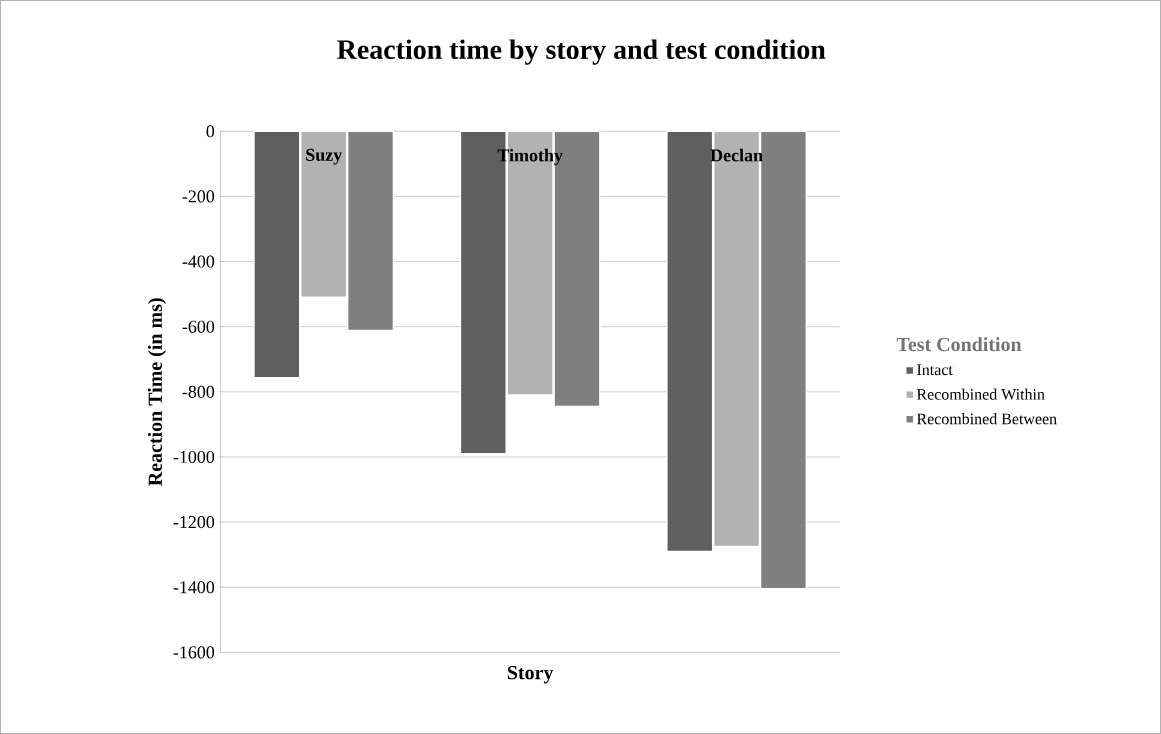 The width and height of the screenshot is (1161, 734). Describe the element at coordinates (959, 344) in the screenshot. I see `legend-title: Test Condition` at that location.